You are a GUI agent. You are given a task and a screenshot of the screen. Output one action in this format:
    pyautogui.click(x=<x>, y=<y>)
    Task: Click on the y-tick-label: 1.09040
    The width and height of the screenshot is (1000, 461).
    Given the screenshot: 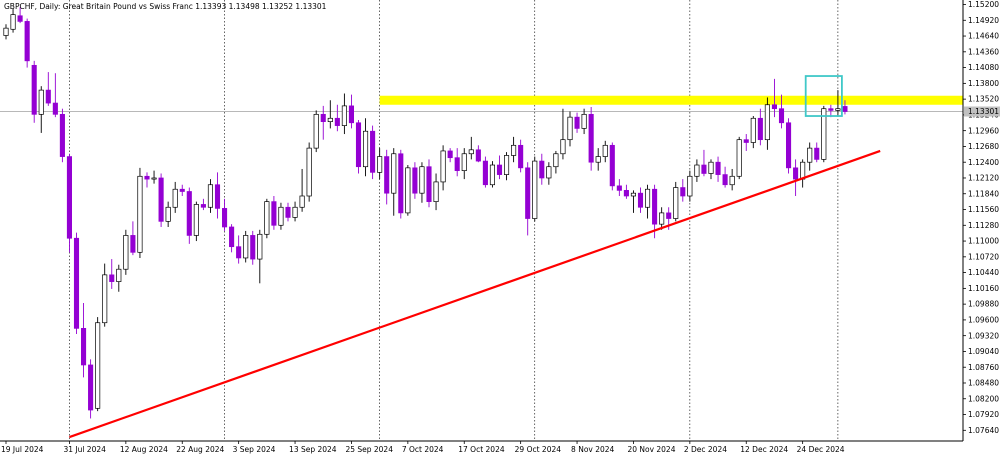 What is the action you would take?
    pyautogui.click(x=983, y=351)
    